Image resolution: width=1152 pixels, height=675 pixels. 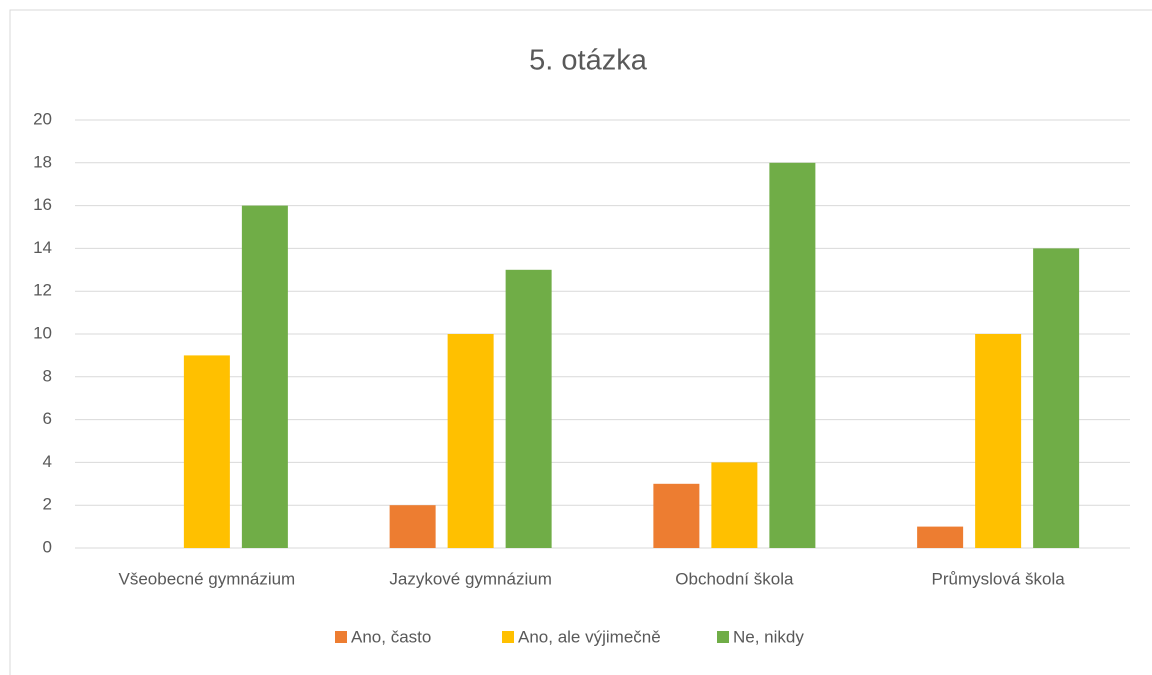 What do you see at coordinates (42, 118) in the screenshot?
I see `y-tick-label: 20` at bounding box center [42, 118].